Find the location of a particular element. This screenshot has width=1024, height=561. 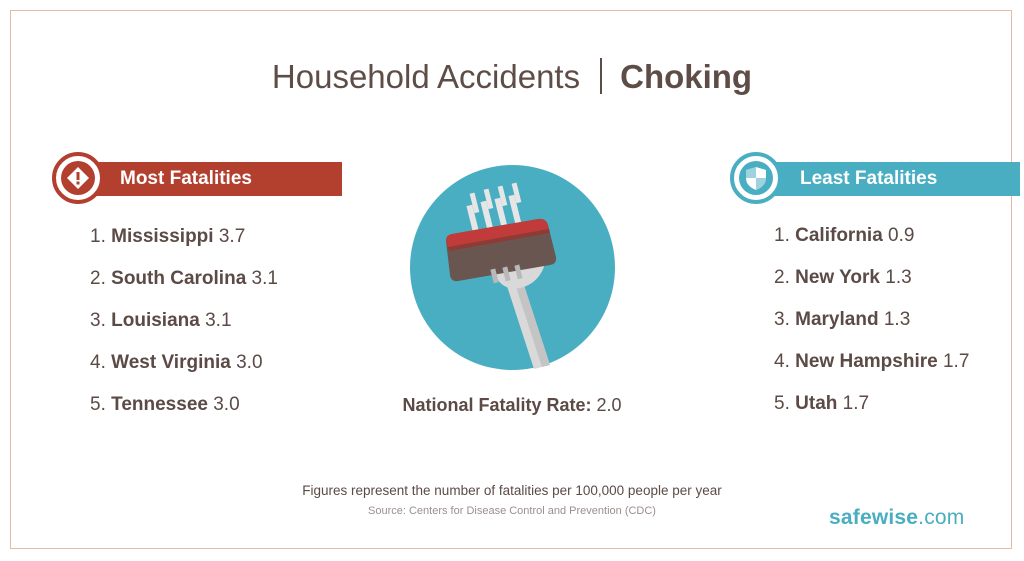

item-rate: 0.9 is located at coordinates (901, 235).